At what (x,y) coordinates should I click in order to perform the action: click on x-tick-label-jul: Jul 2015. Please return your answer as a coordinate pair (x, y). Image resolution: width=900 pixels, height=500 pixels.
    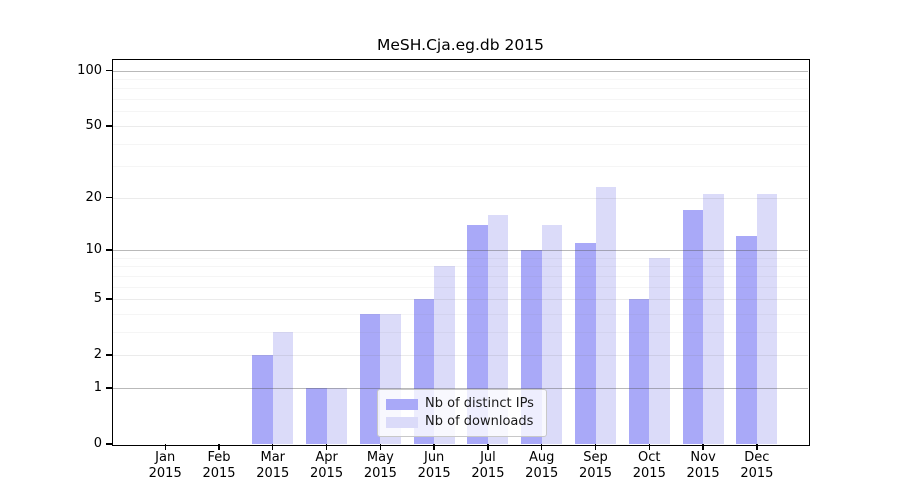
    Looking at the image, I should click on (488, 465).